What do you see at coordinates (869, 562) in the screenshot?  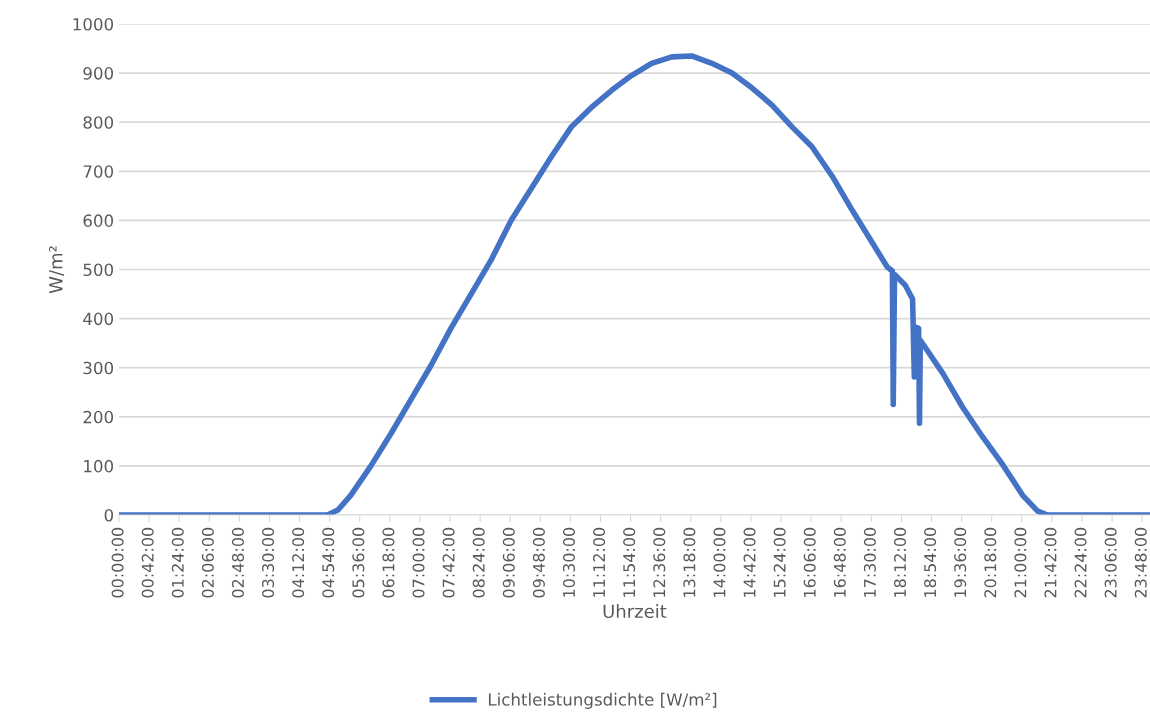 I see `x-tick-label: 17:30:00` at bounding box center [869, 562].